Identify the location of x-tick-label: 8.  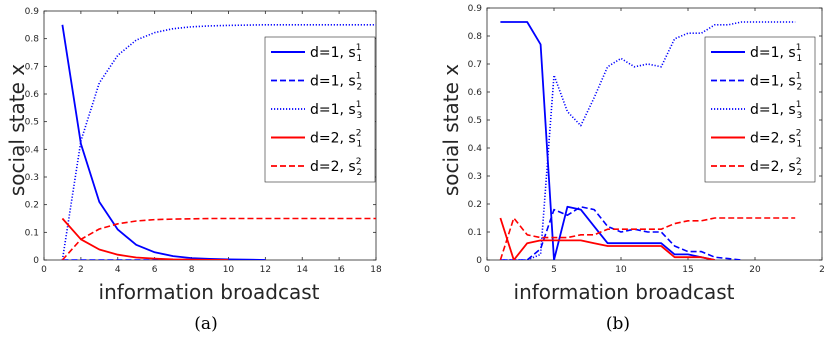
(192, 270).